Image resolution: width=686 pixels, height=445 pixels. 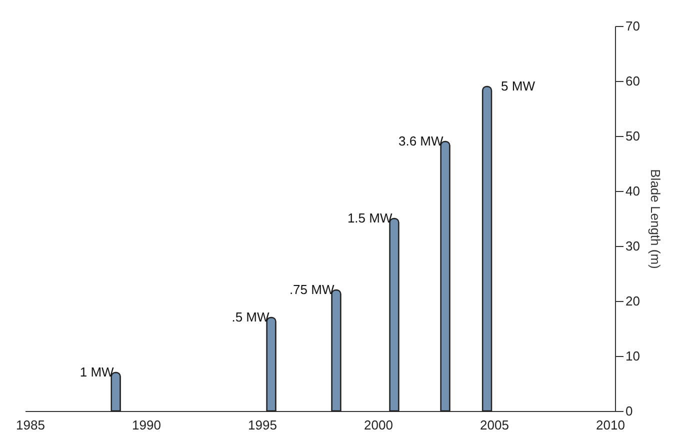 I want to click on x-tick-label: 2005, so click(x=494, y=425).